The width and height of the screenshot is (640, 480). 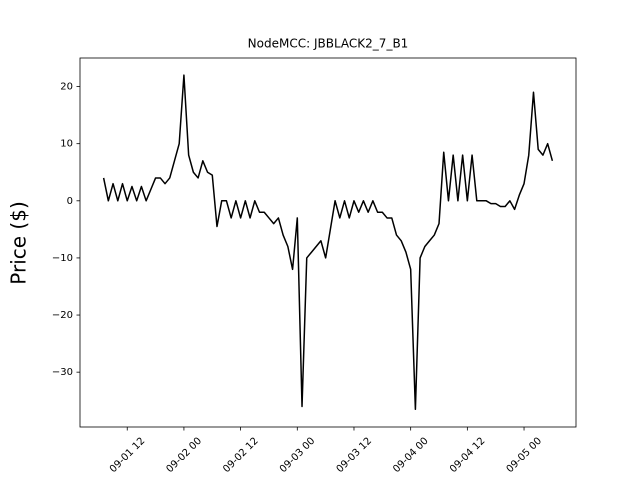 I want to click on y-tick-label: −20, so click(x=62, y=315).